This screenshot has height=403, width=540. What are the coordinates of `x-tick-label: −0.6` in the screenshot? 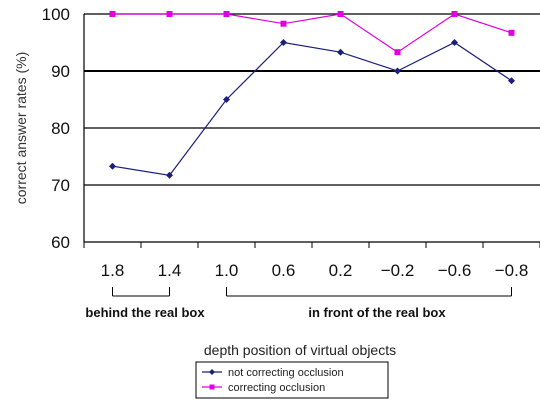 It's located at (455, 270).